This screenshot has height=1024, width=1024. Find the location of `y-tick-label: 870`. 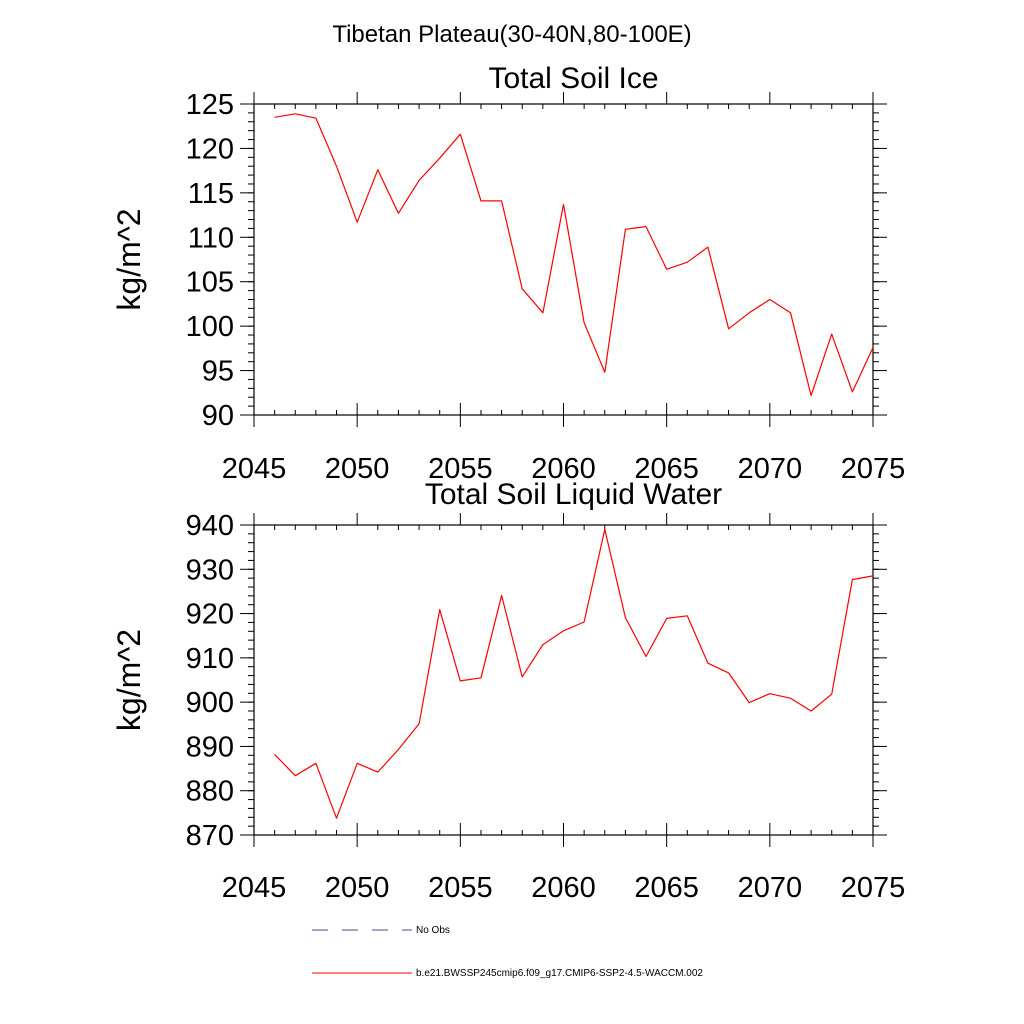

y-tick-label: 870 is located at coordinates (210, 836).